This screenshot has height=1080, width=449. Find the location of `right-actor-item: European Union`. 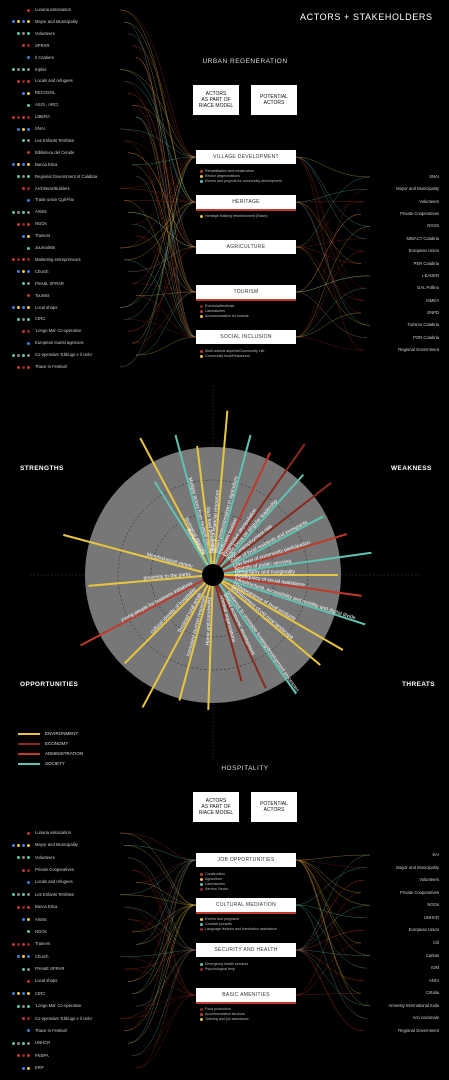

right-actor-item: European Union is located at coordinates (423, 251).